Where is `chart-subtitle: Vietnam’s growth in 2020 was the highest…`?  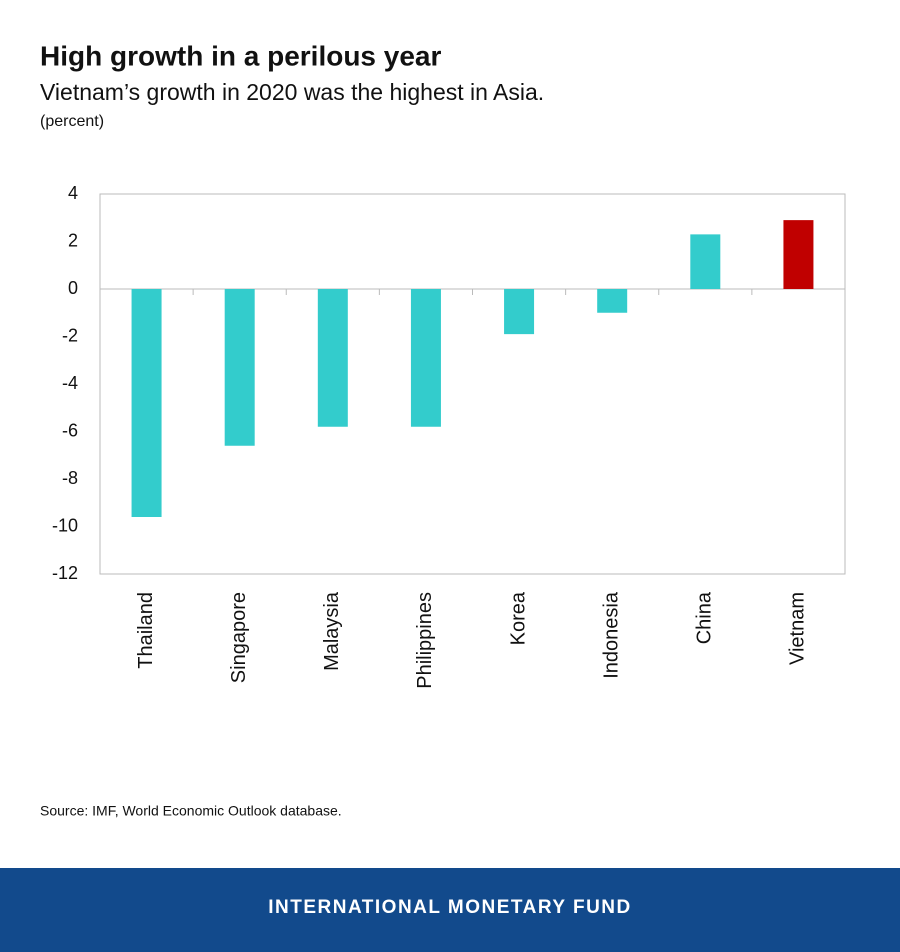
chart-subtitle: Vietnam’s growth in 2020 was the highest… is located at coordinates (292, 92).